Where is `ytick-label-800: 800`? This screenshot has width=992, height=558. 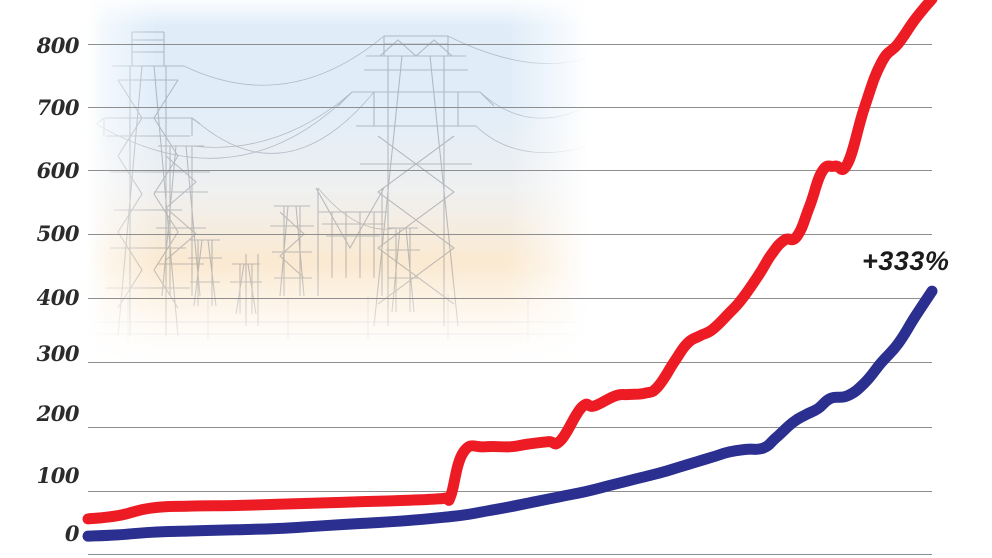 ytick-label-800: 800 is located at coordinates (58, 45).